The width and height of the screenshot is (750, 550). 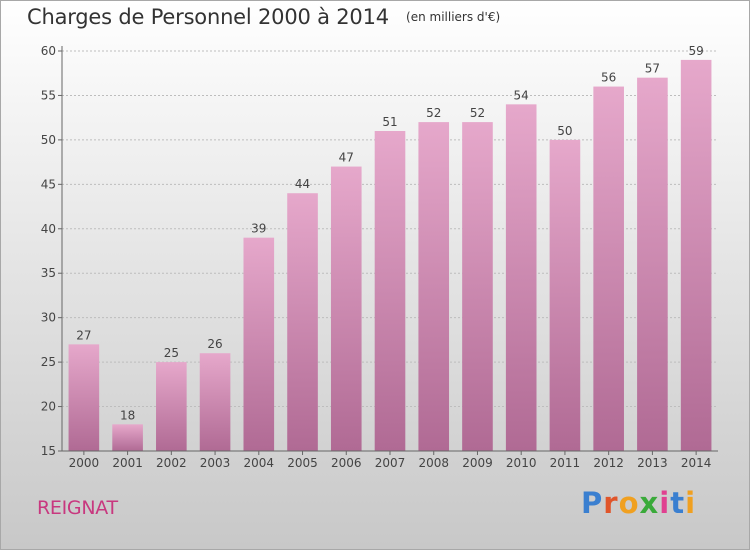 I want to click on y-tick-label: 25, so click(x=48, y=362).